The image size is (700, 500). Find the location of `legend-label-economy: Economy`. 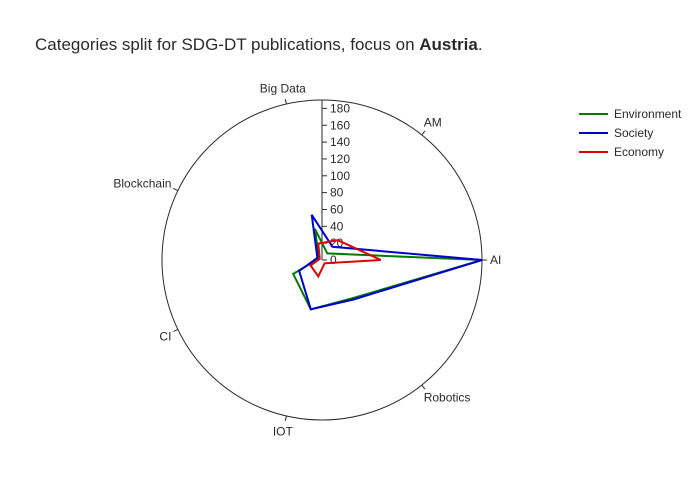

legend-label-economy: Economy is located at coordinates (639, 152).